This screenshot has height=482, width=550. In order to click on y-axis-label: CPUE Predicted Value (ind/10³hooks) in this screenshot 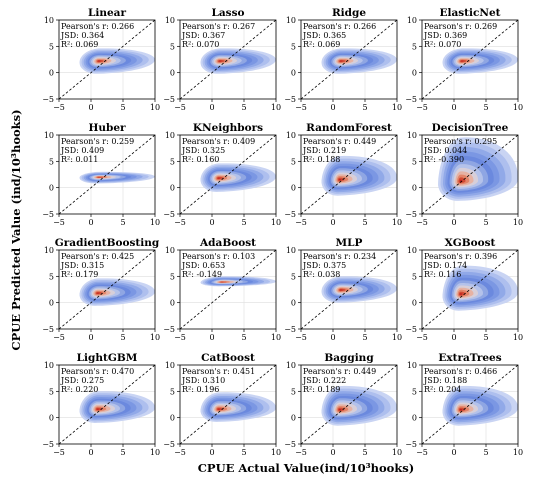, I will do `click(16, 229)`.